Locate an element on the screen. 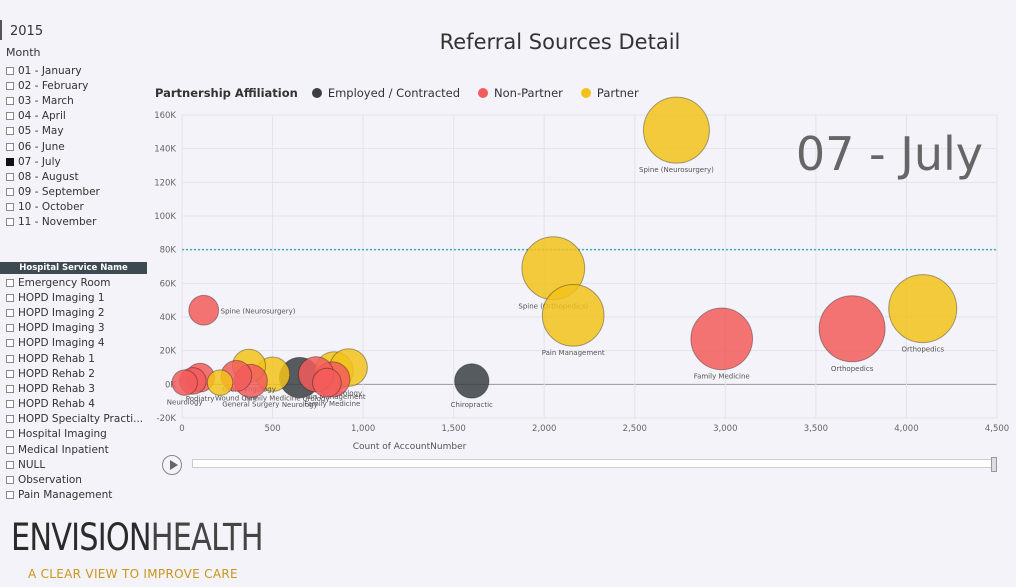 Image resolution: width=1016 pixels, height=587 pixels. month-item: 06 - June is located at coordinates (53, 146).